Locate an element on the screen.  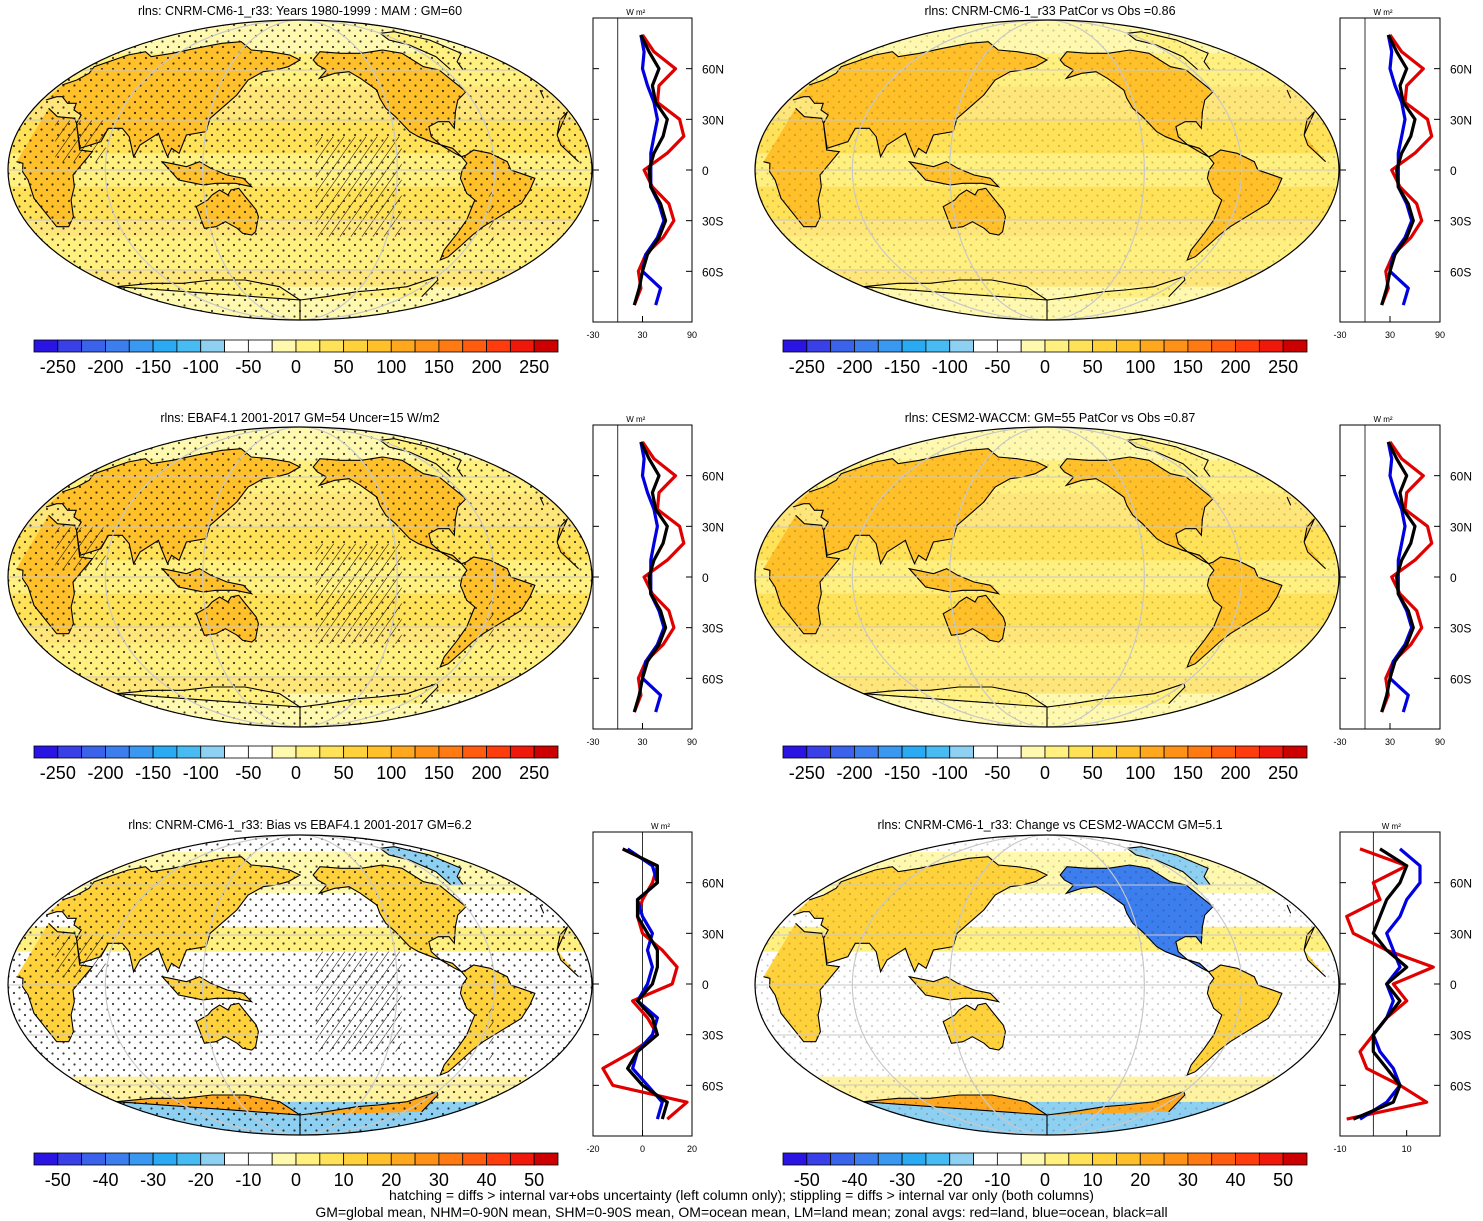
profile-x-tick-label: 30 is located at coordinates (1390, 742).